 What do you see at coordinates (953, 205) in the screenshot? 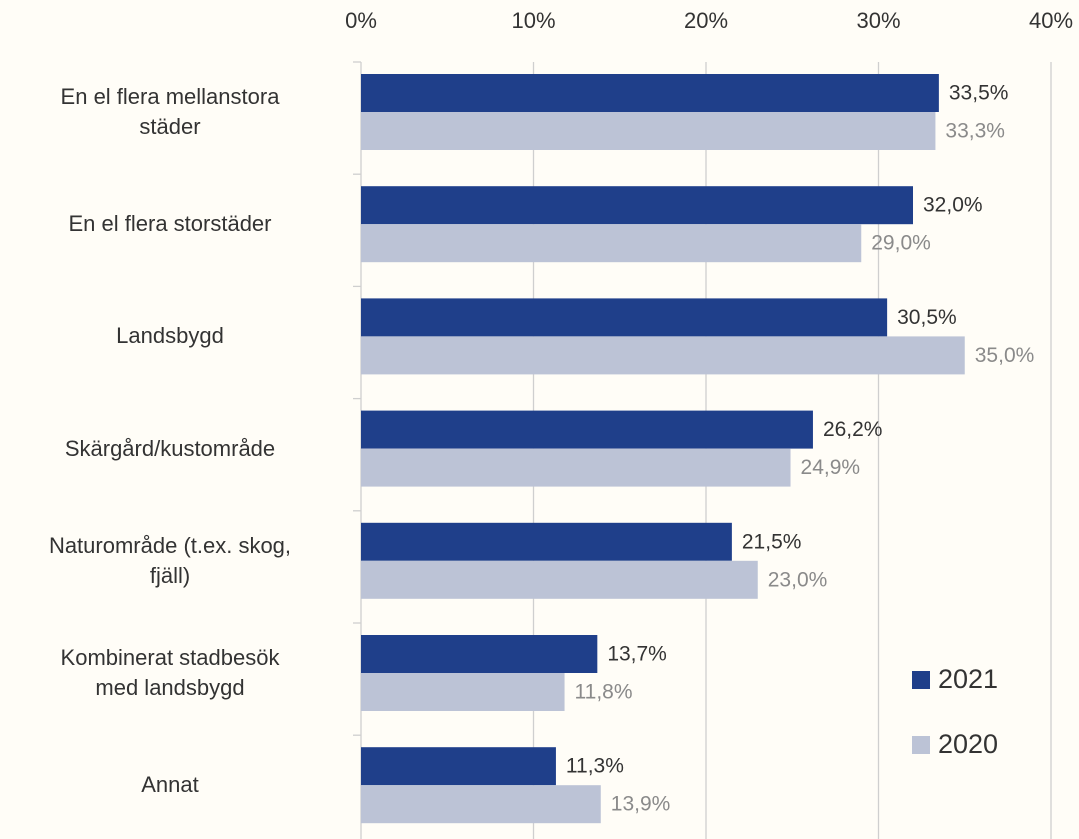
I see `value-label: 32,0%` at bounding box center [953, 205].